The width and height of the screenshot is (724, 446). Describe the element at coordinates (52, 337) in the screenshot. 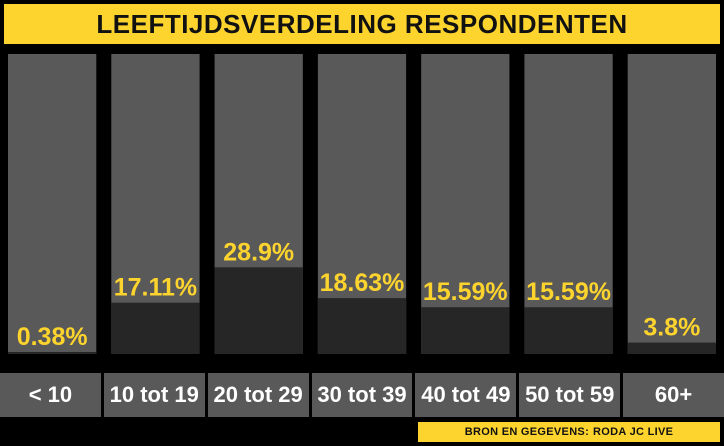

I see `bar-value-label: 0.38%` at that location.